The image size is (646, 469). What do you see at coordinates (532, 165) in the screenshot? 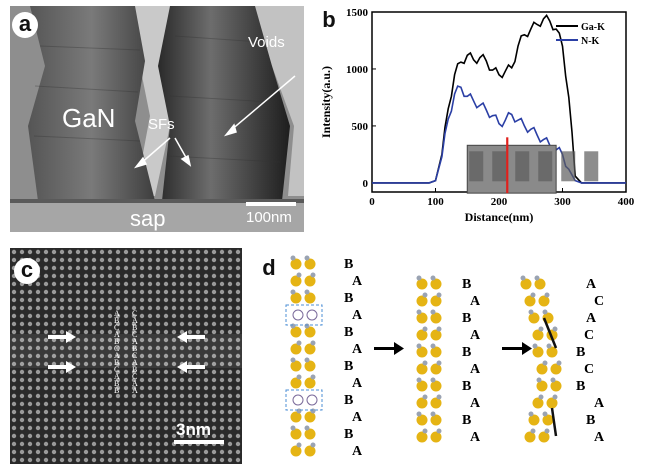
I see `inset-tem-image` at bounding box center [532, 165].